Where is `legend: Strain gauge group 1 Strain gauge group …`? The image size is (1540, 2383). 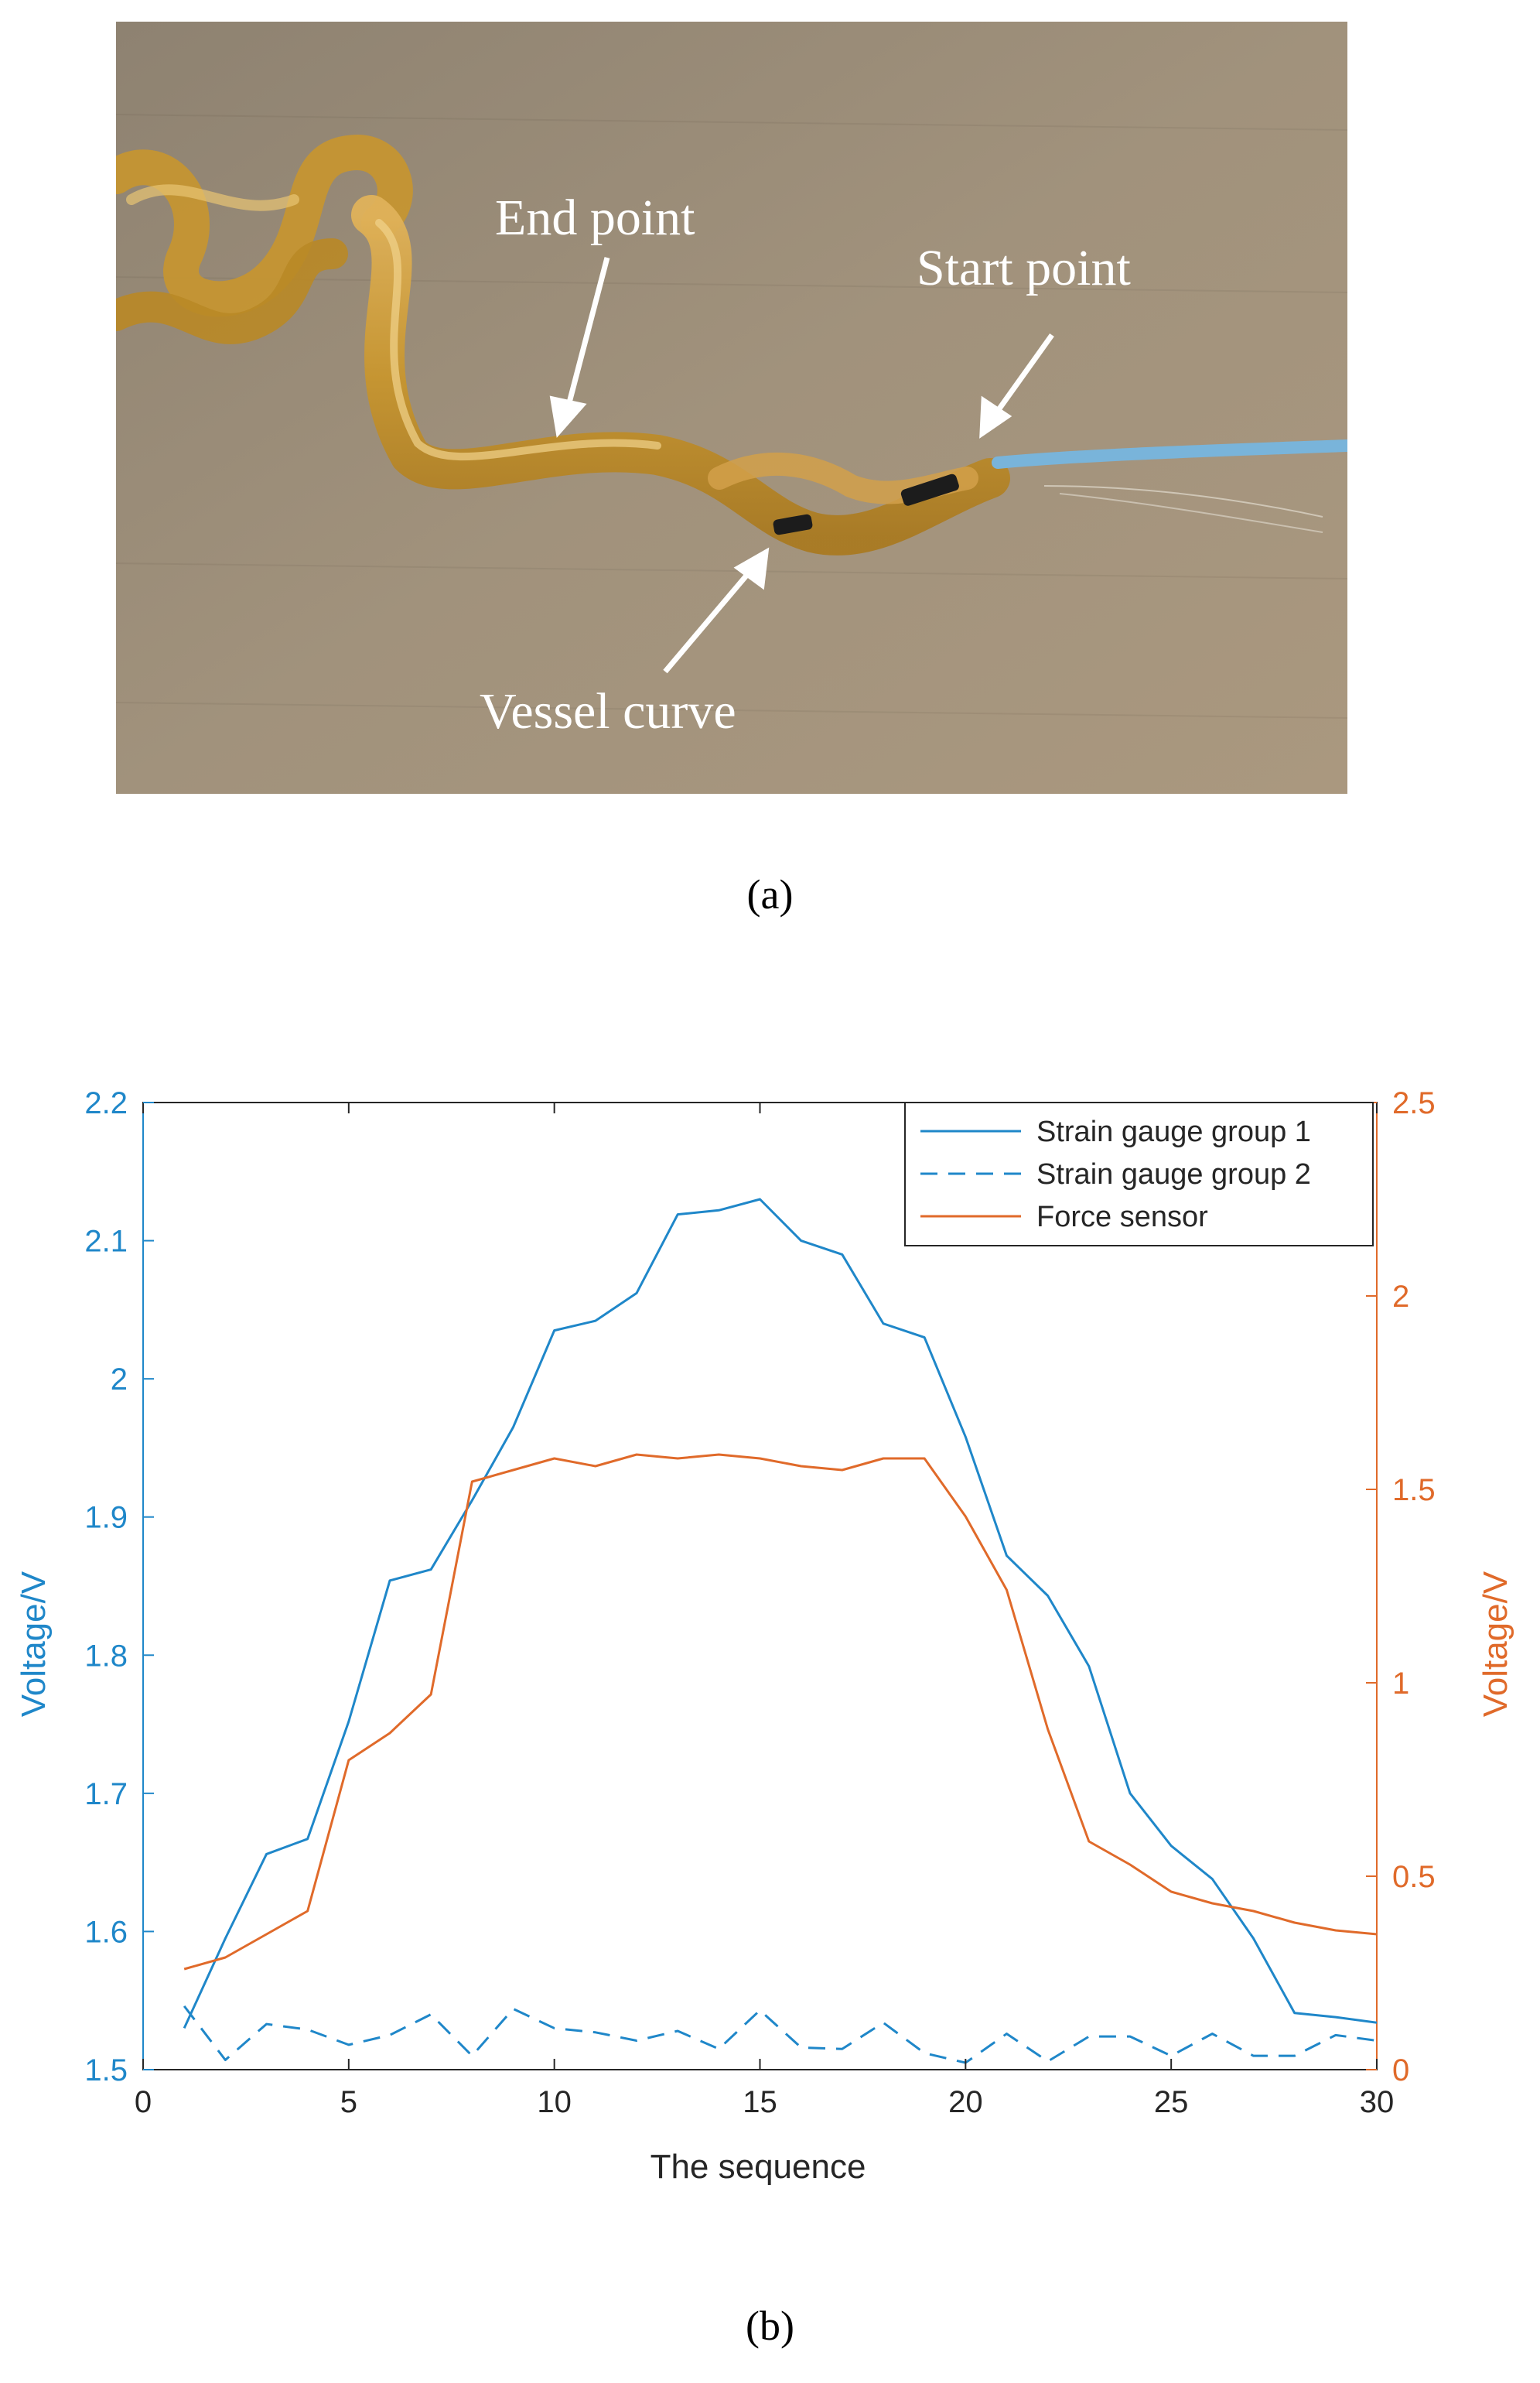 legend: Strain gauge group 1 Strain gauge group … is located at coordinates (1139, 1174).